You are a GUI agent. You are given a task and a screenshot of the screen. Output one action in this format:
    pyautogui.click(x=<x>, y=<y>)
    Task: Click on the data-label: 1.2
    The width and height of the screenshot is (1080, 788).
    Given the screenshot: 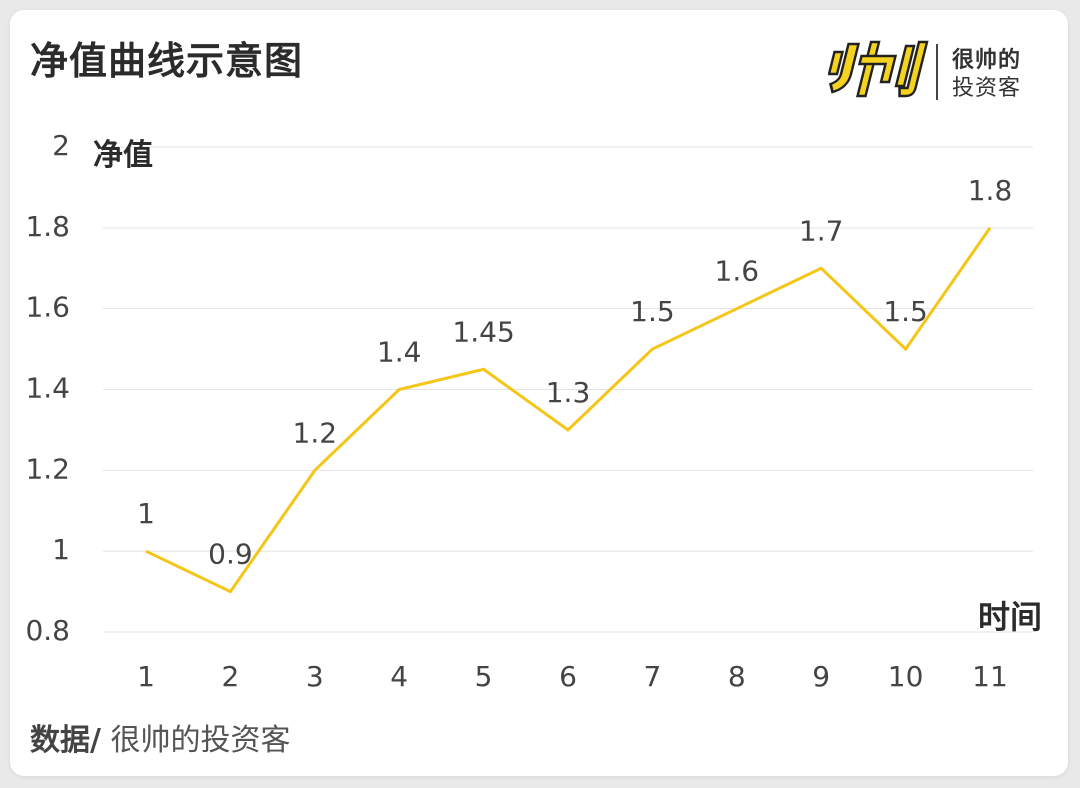 What is the action you would take?
    pyautogui.click(x=315, y=432)
    